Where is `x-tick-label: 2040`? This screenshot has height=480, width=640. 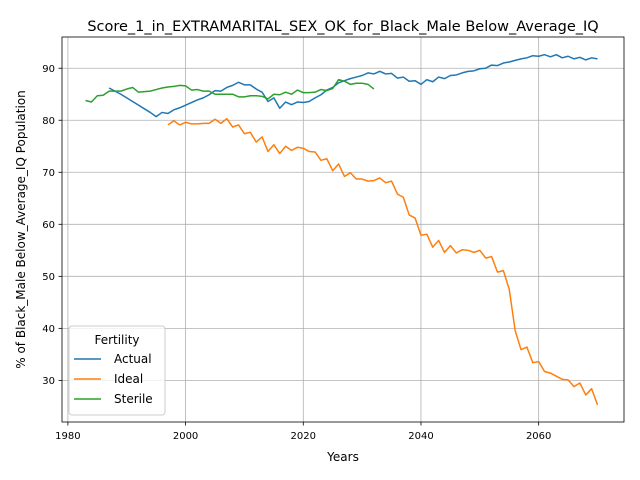 x-tick-label: 2040 is located at coordinates (420, 436).